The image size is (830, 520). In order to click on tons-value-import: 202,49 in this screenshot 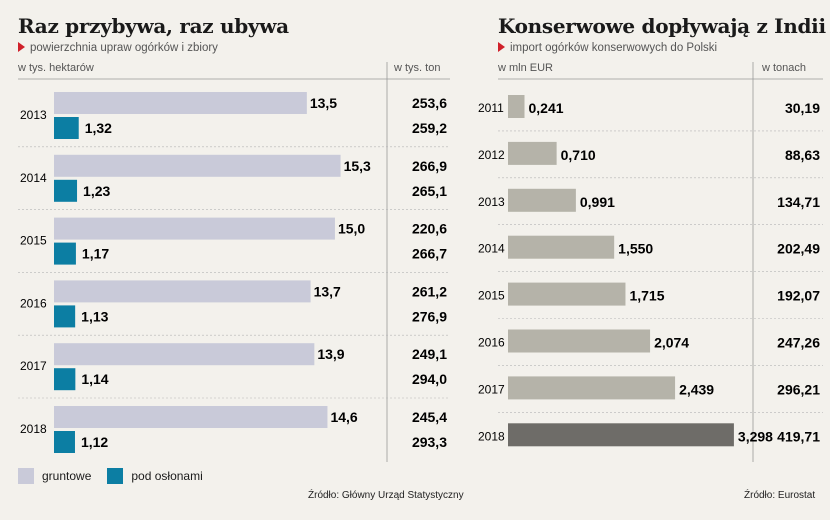, I will do `click(798, 249)`.